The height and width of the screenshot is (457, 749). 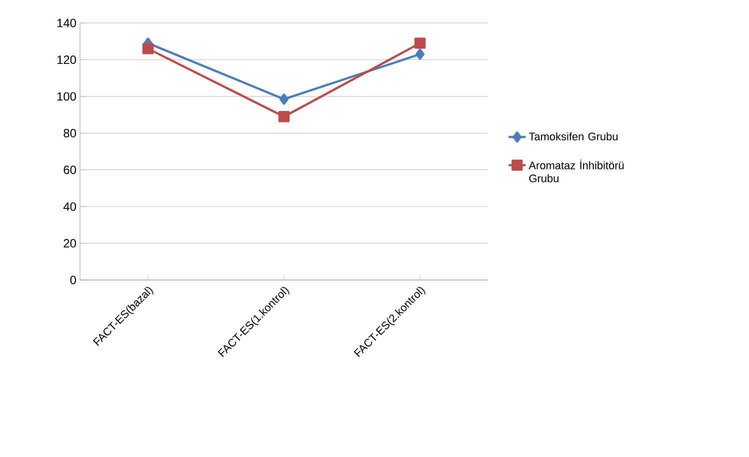 I want to click on y-tick-label: 0, so click(x=73, y=280).